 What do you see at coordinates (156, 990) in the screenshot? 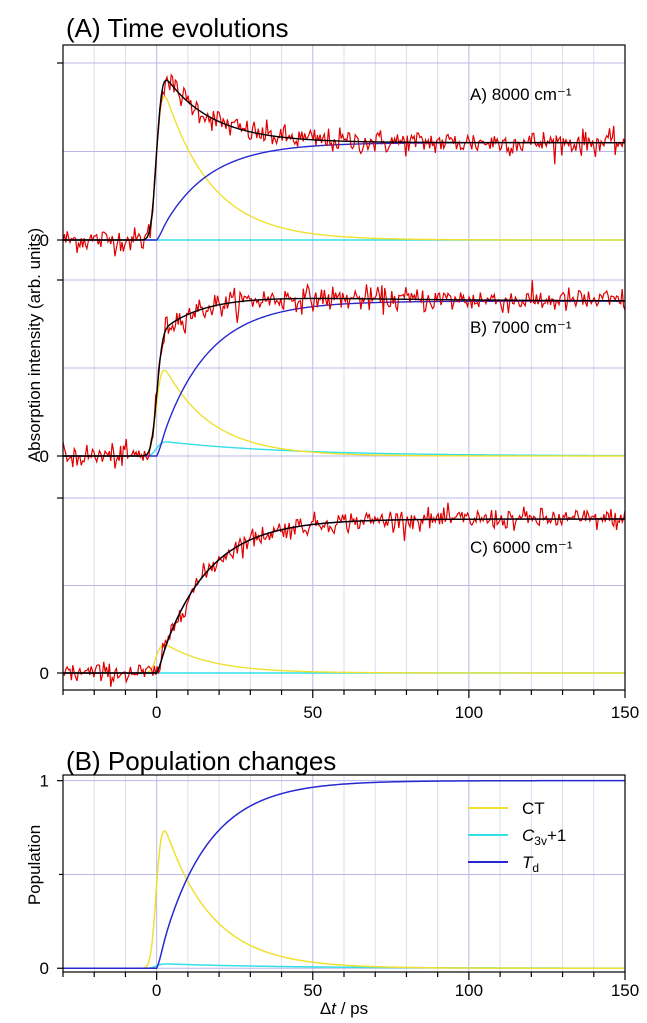
I see `x-tick-label-b-0: 0` at bounding box center [156, 990].